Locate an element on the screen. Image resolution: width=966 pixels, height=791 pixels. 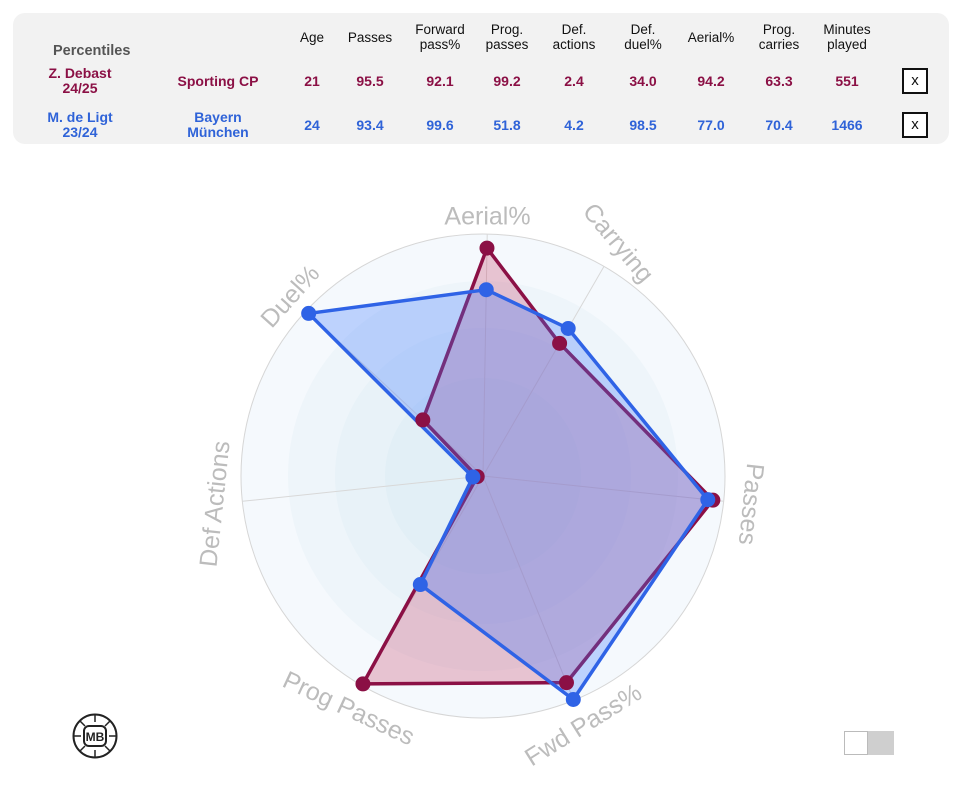
column-header-line1: Passes is located at coordinates (370, 37).